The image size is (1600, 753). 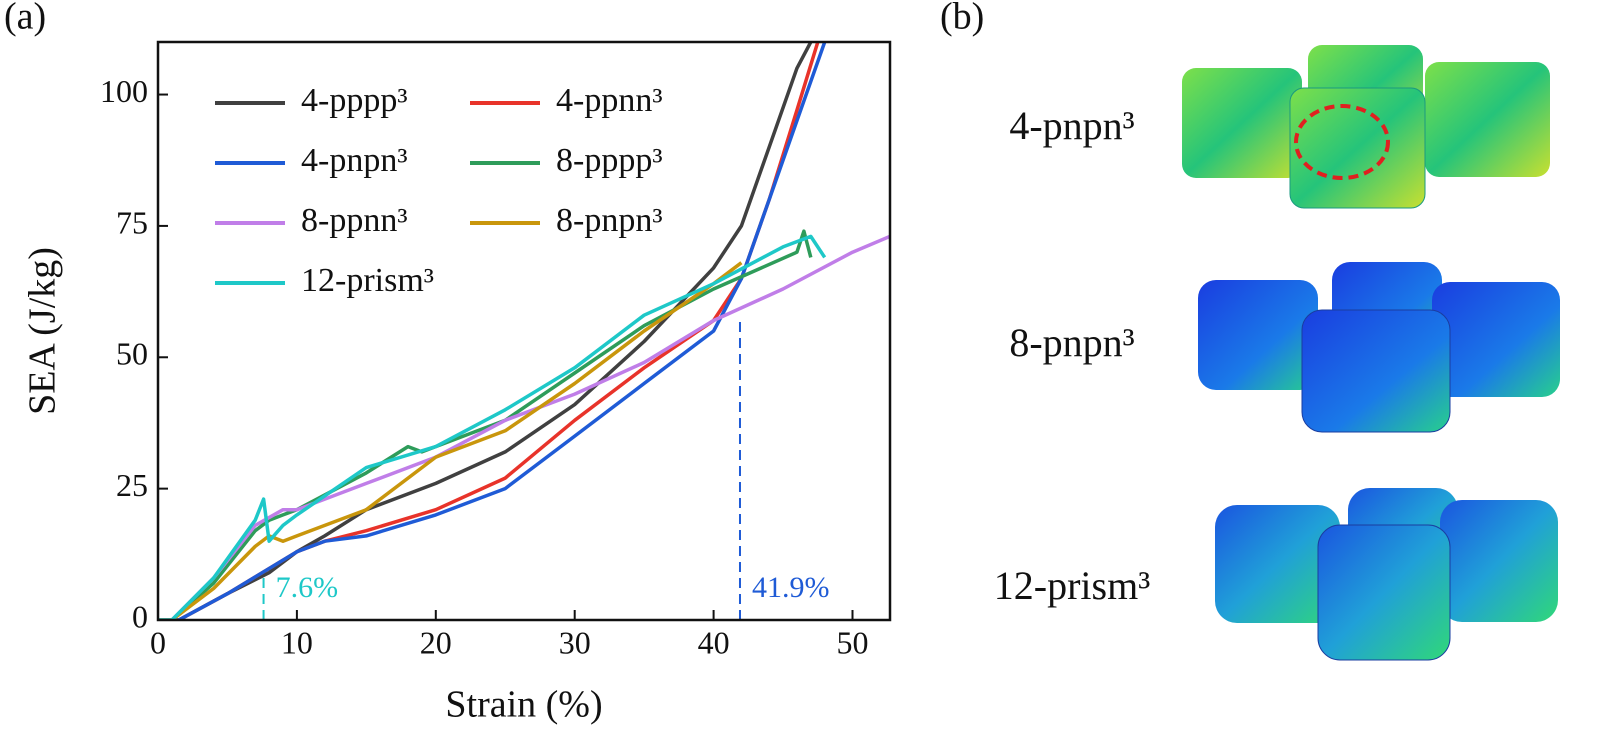 I want to click on legend-label: 4-pnpn³, so click(x=354, y=160).